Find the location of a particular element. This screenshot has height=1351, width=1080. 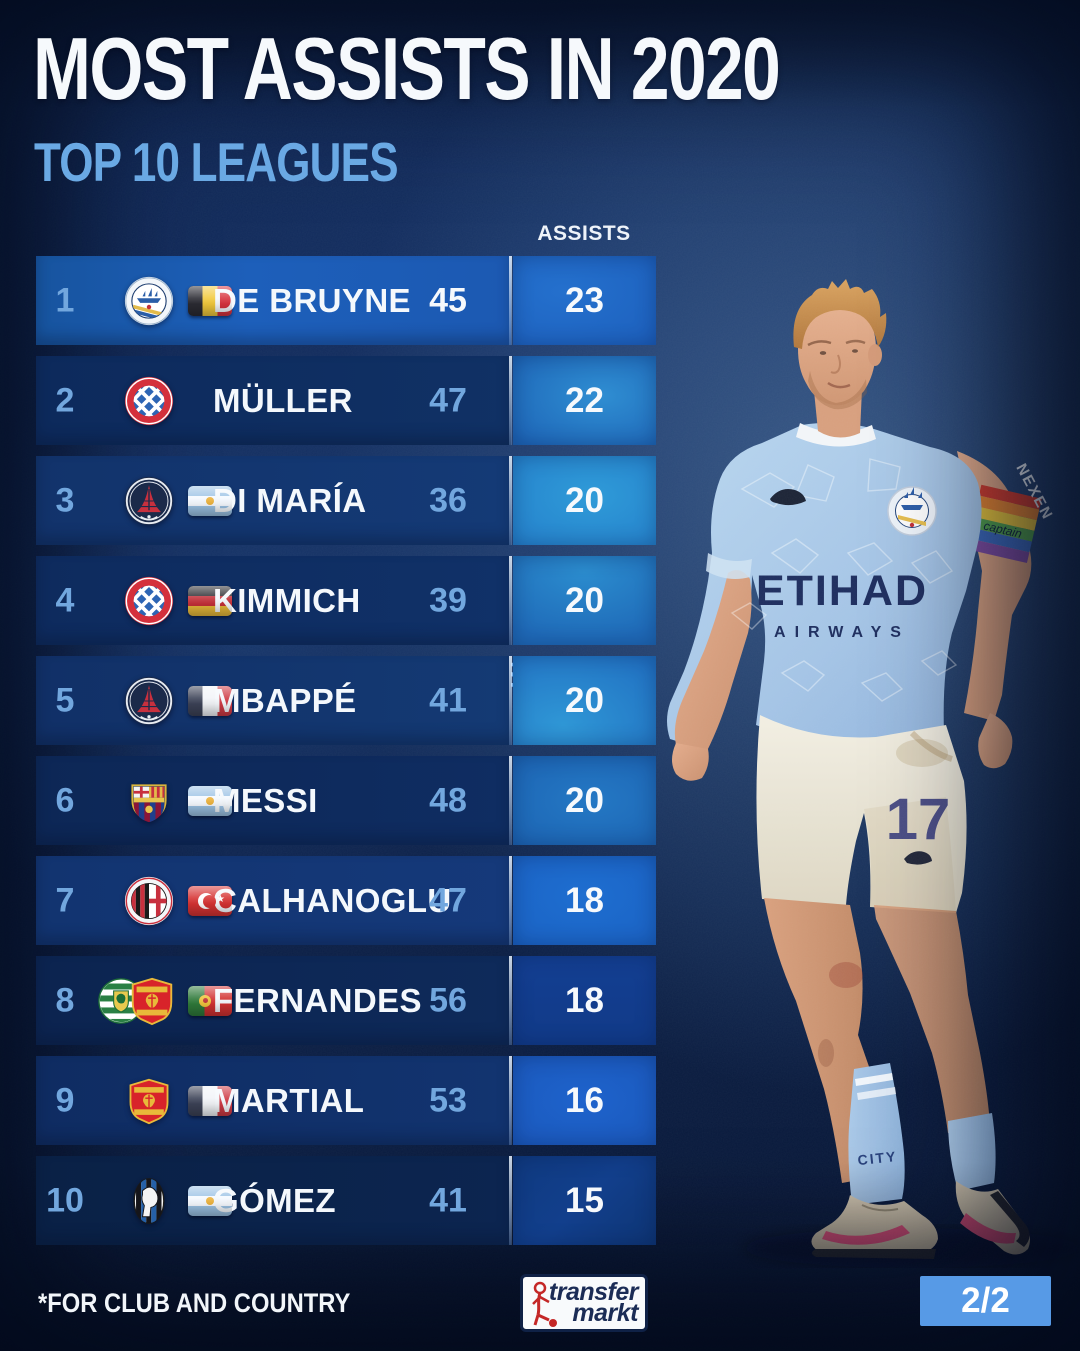

rank-number: 7 is located at coordinates (65, 900).